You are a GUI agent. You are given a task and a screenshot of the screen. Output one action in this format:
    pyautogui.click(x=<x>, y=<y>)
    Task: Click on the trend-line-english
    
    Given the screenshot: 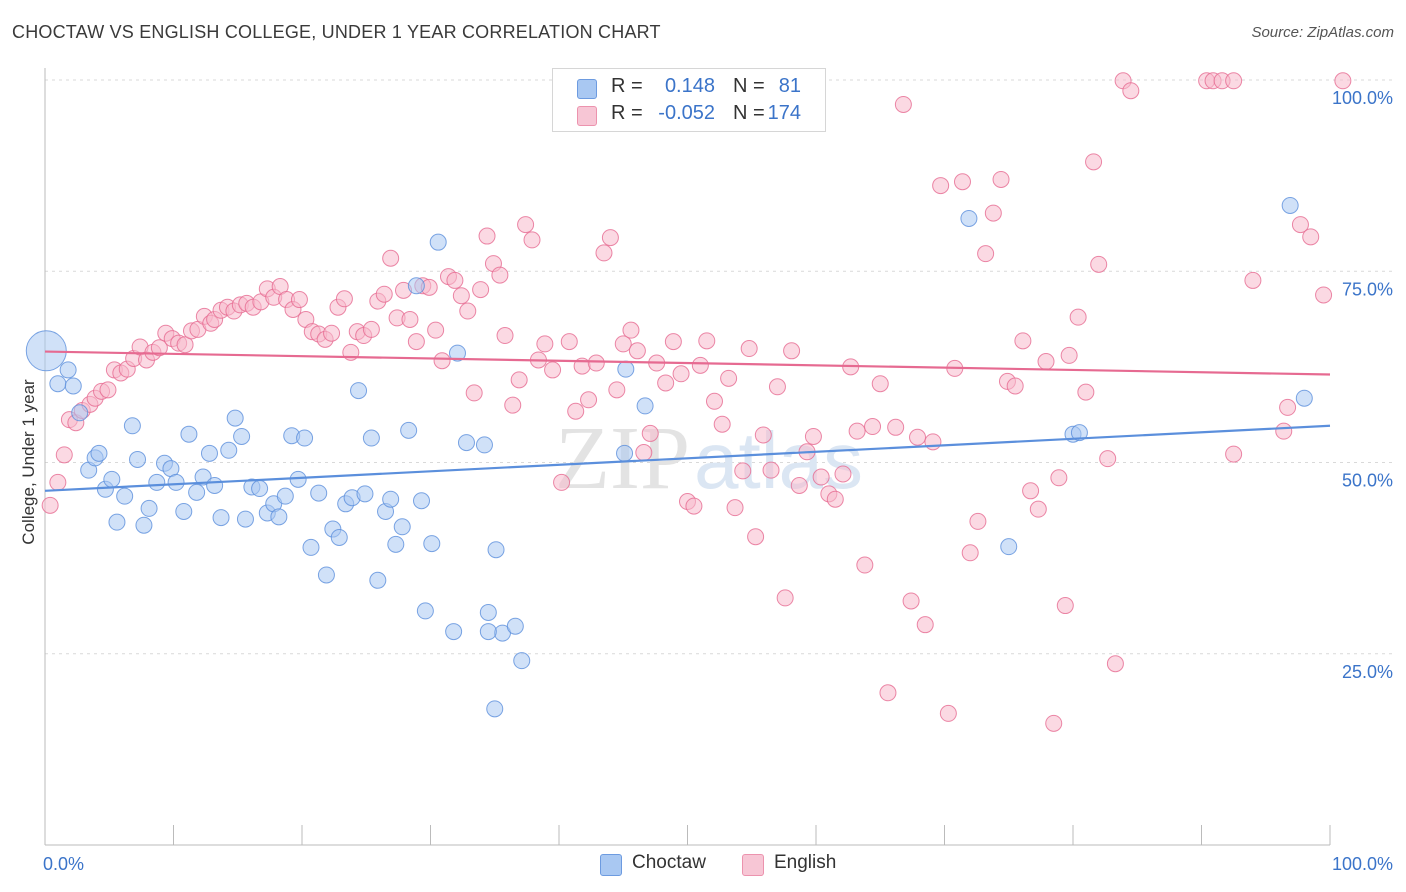 What is the action you would take?
    pyautogui.click(x=687, y=363)
    